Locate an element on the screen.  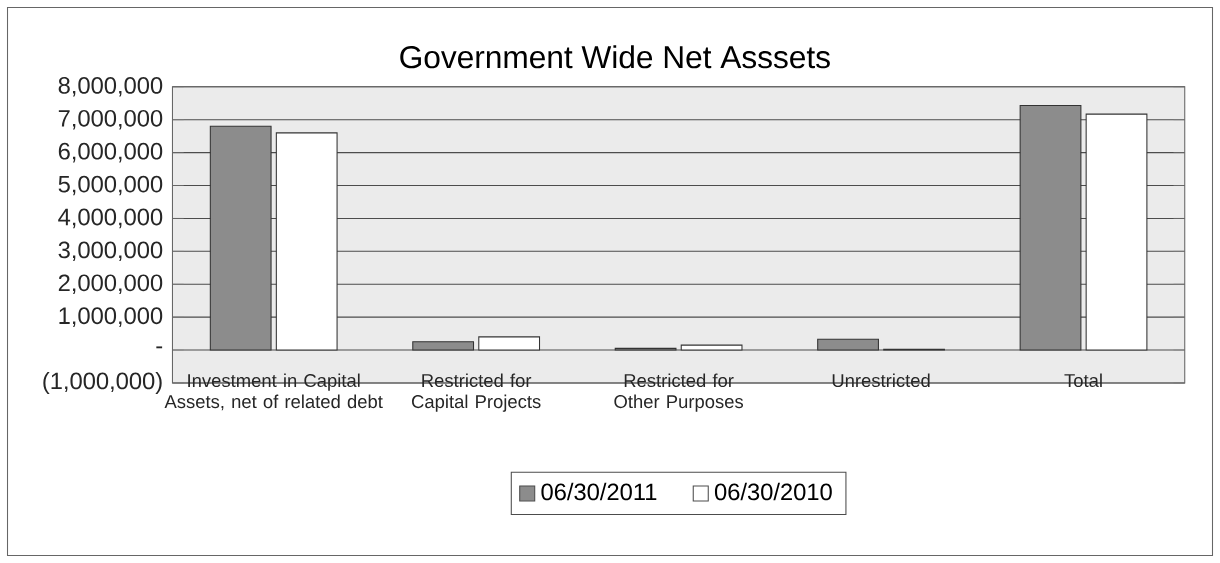
chart-title: Government Wide Net Asssets is located at coordinates (615, 57).